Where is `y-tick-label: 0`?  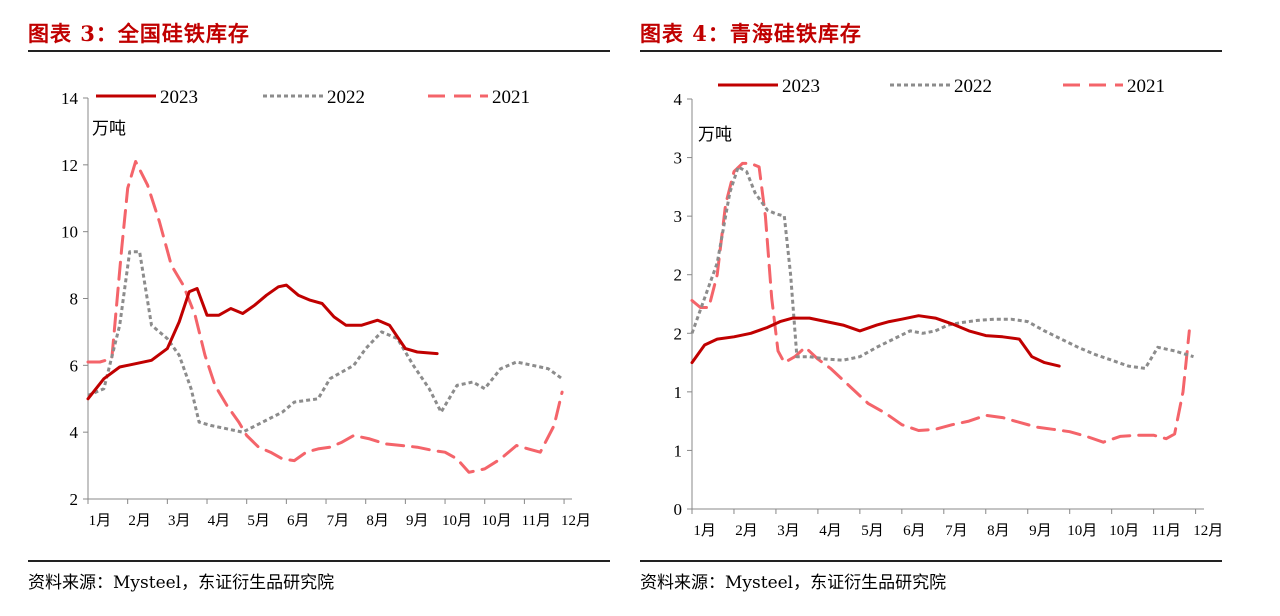 y-tick-label: 0 is located at coordinates (678, 509).